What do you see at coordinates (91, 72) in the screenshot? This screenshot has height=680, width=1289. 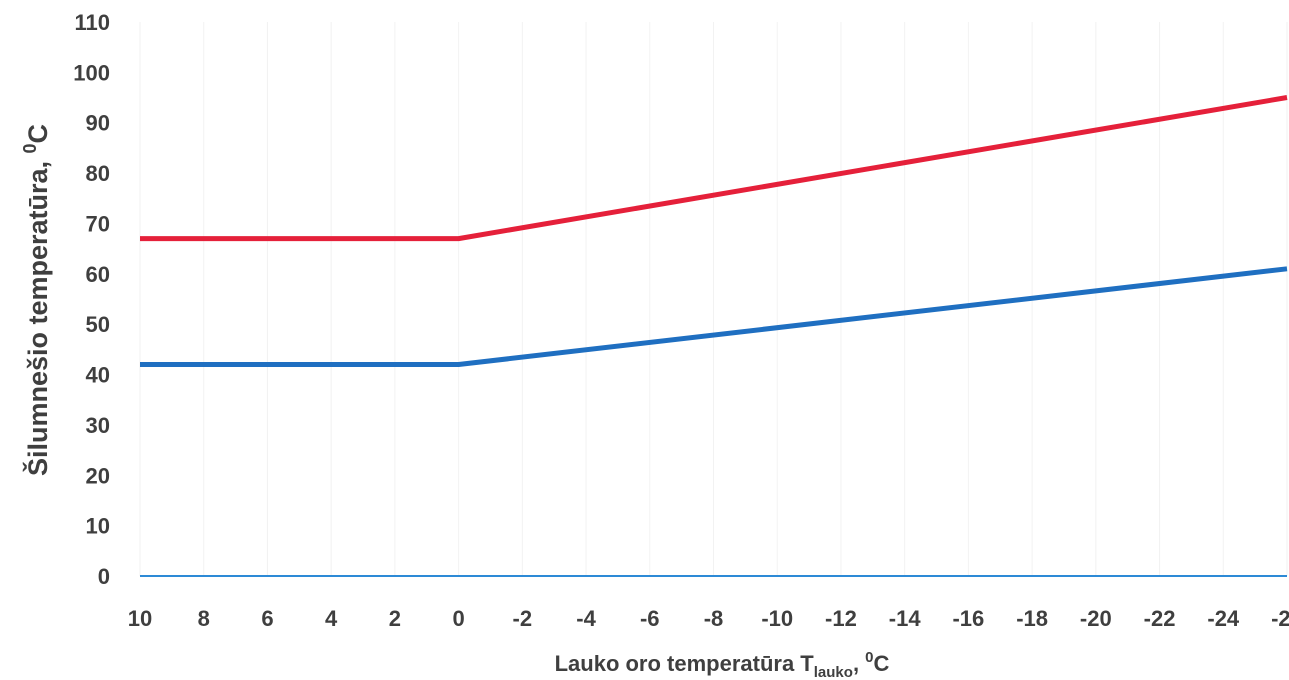 I see `y-tick-label: 100` at bounding box center [91, 72].